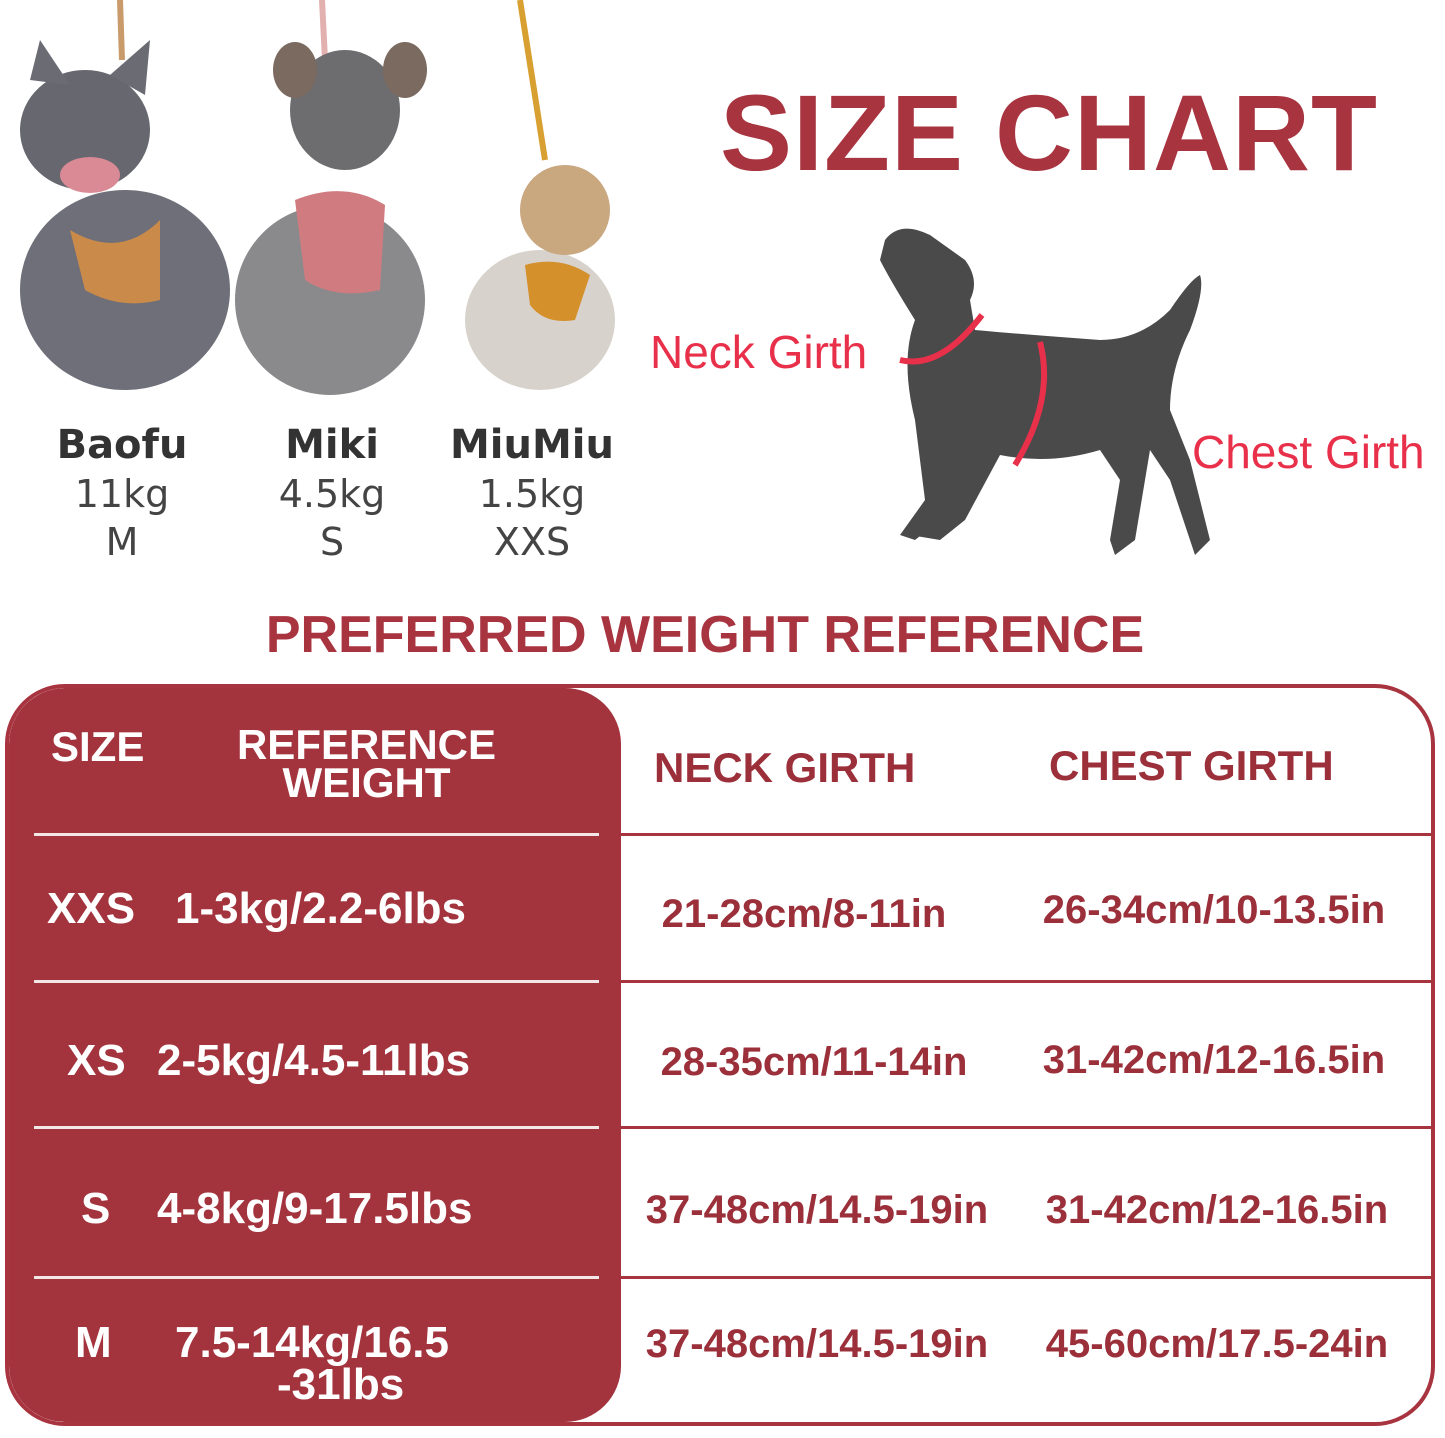 This screenshot has height=1438, width=1445. What do you see at coordinates (817, 1344) in the screenshot?
I see `row-m-neck: 37-48cm/14.5-19in` at bounding box center [817, 1344].